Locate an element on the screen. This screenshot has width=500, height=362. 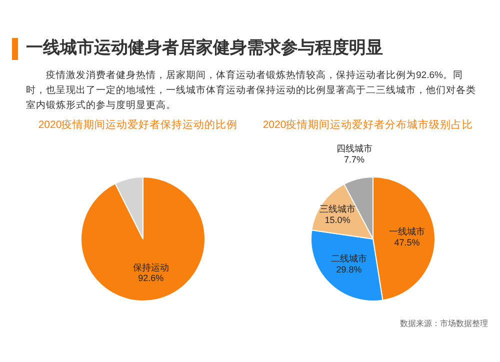
slice-label: 一线城市 is located at coordinates (406, 231).